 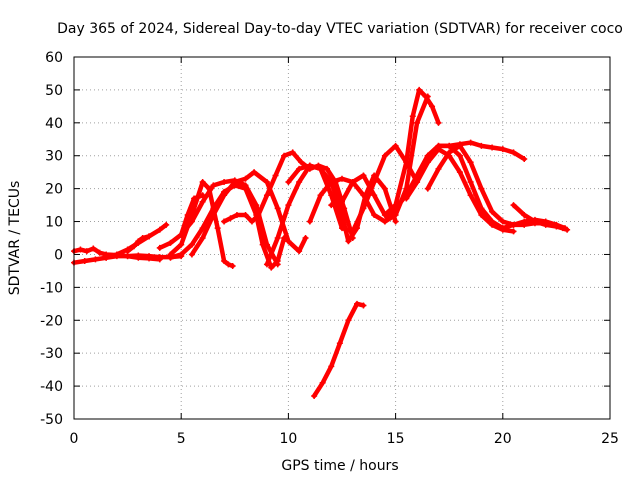 What do you see at coordinates (181, 439) in the screenshot?
I see `x-tick-label: 5` at bounding box center [181, 439].